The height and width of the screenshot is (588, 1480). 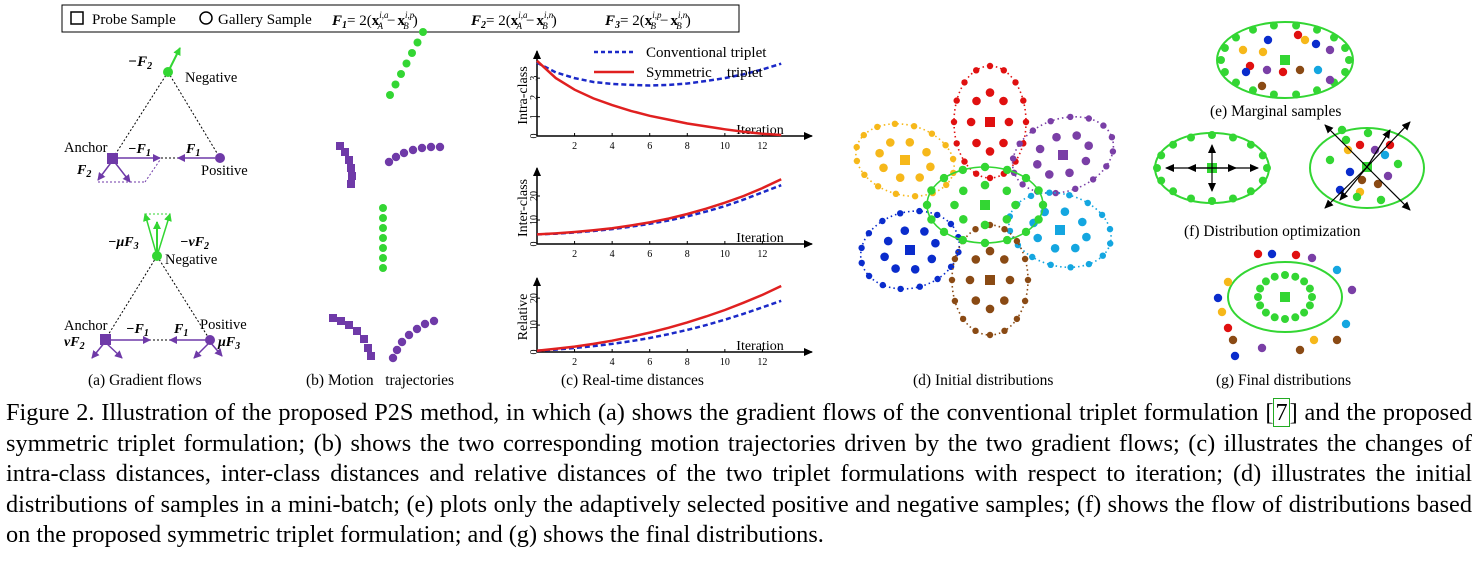 I want to click on optimization-ellipse, so click(x=1367, y=168).